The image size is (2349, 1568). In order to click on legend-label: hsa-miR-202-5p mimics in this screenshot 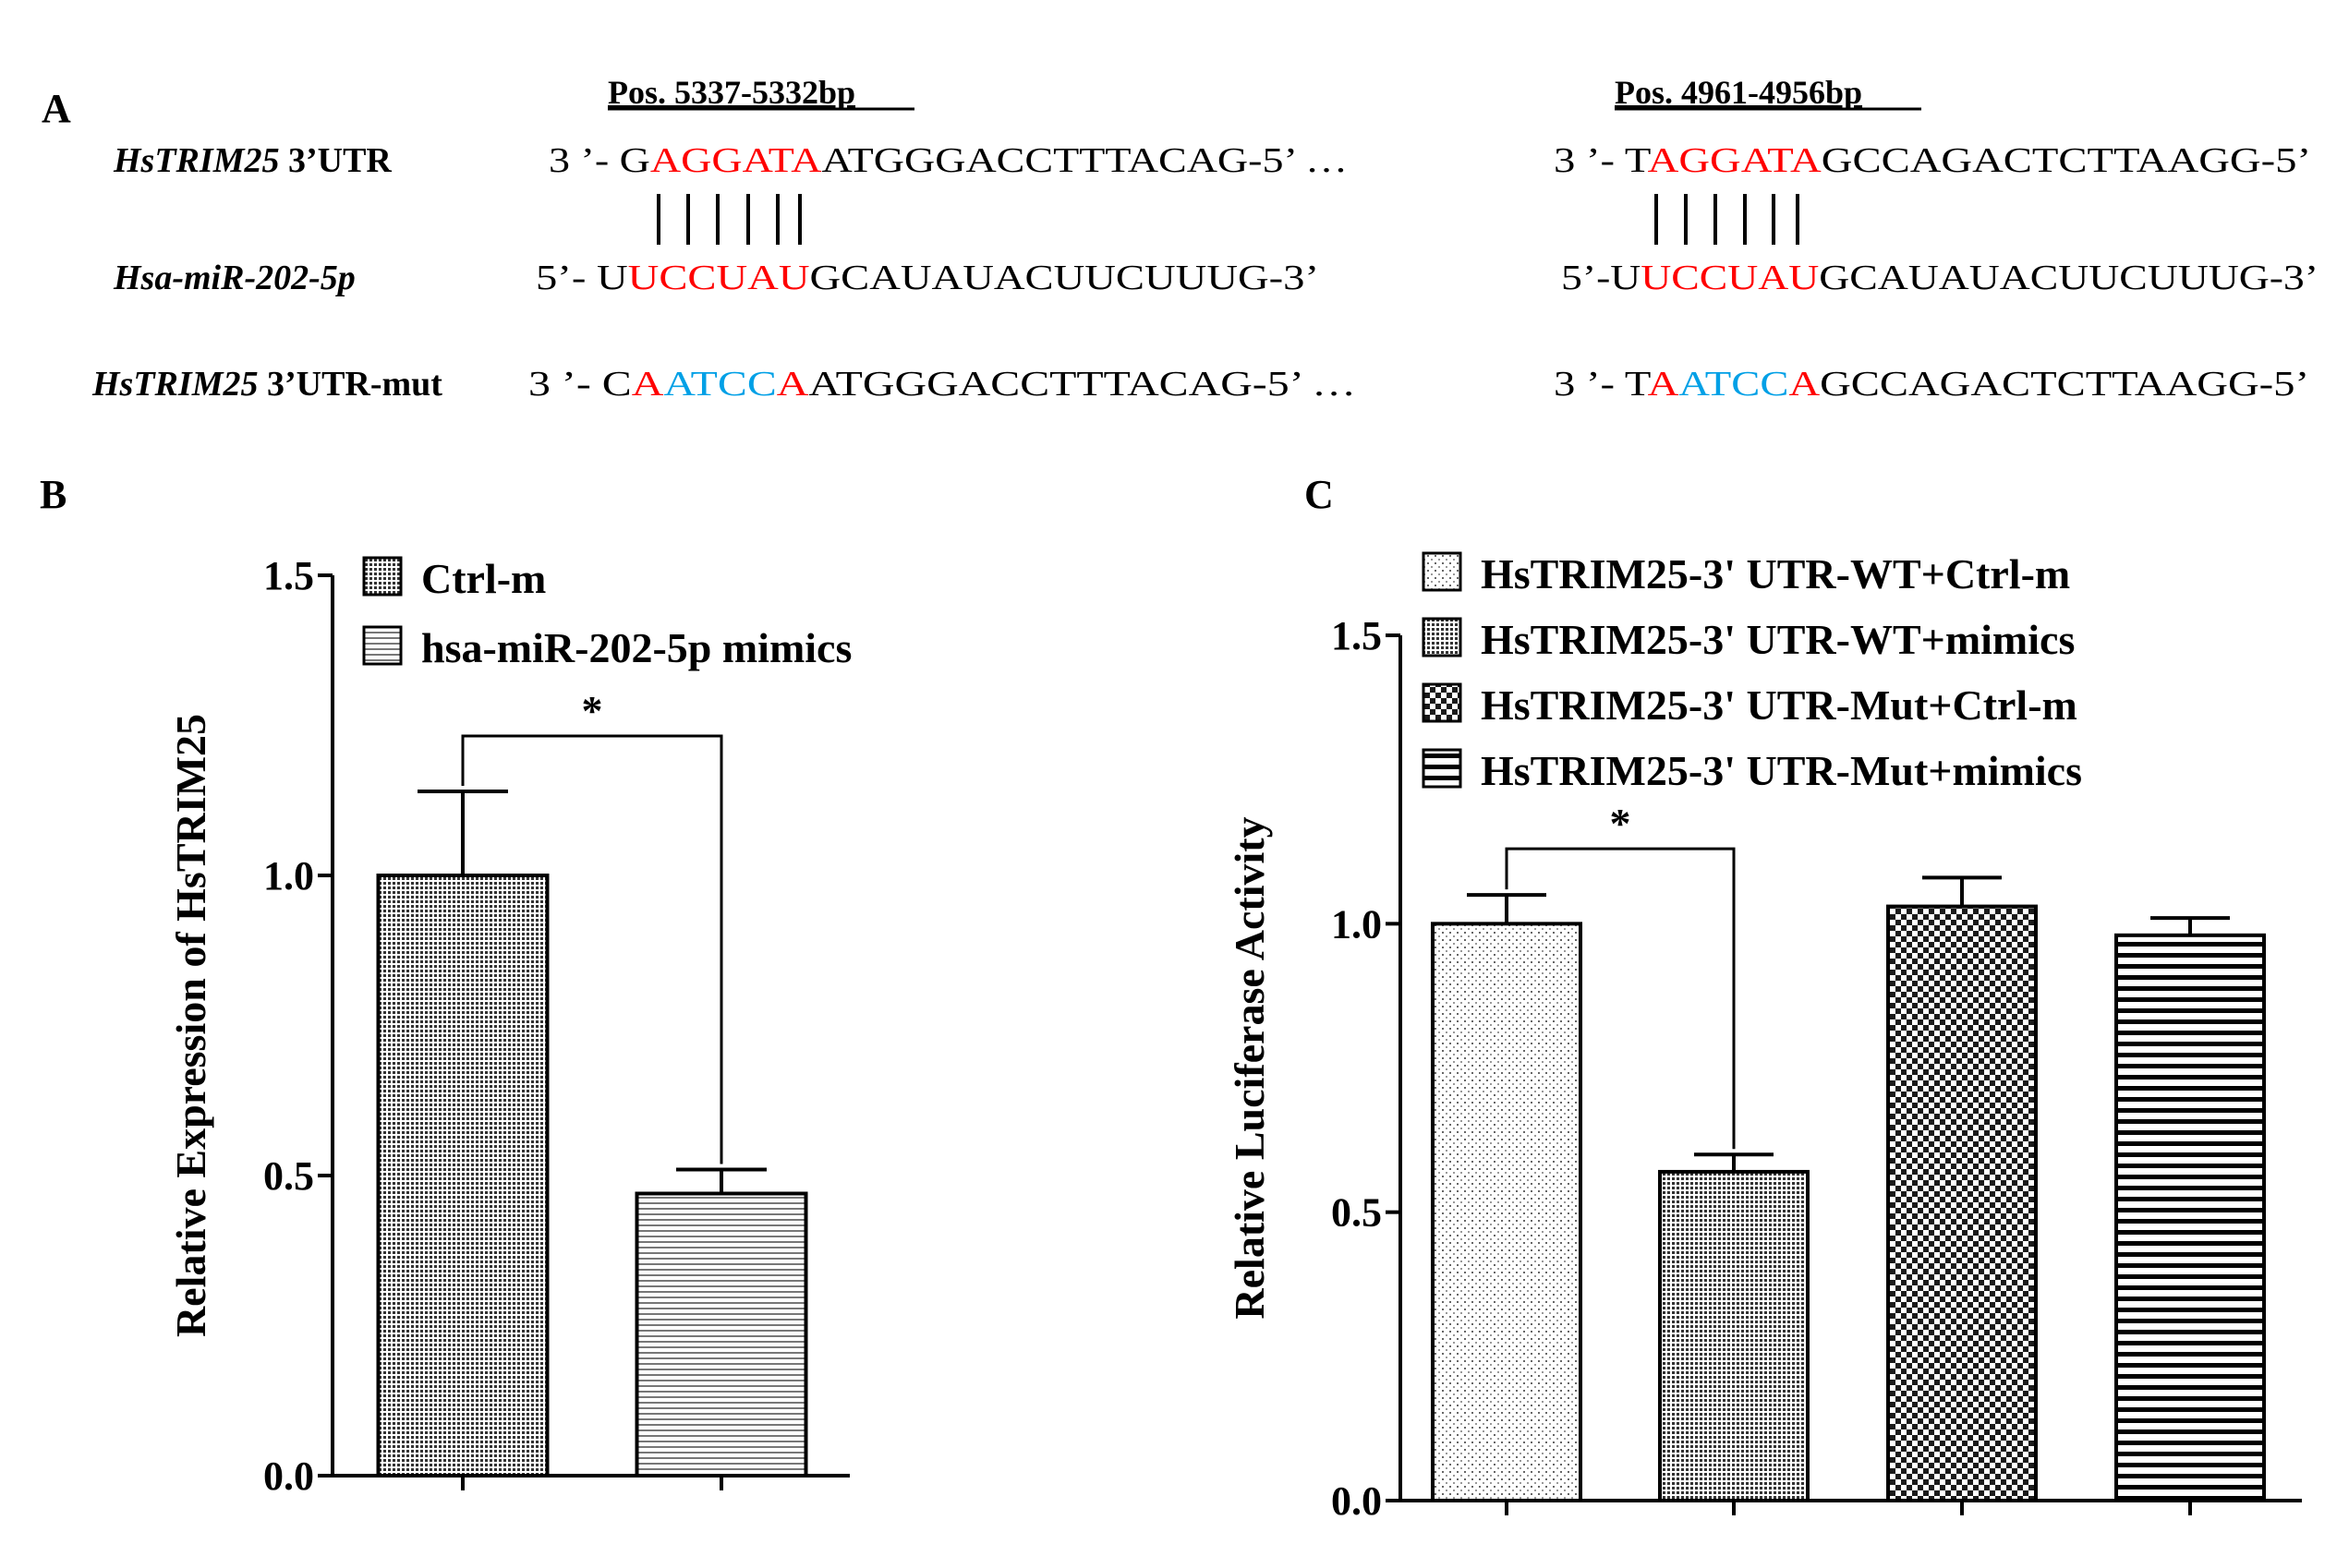, I will do `click(636, 648)`.